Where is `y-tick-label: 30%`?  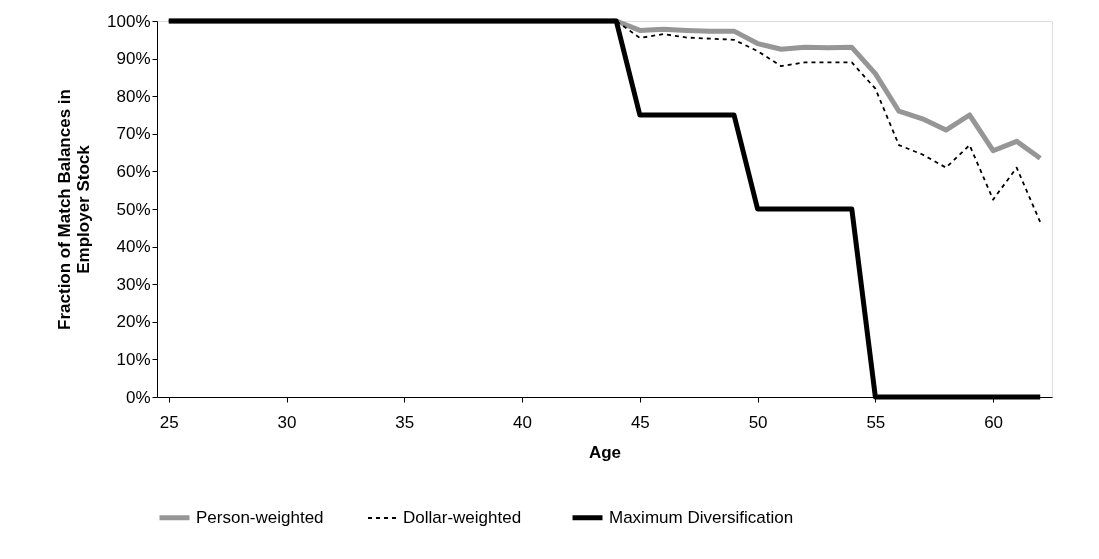
y-tick-label: 30% is located at coordinates (133, 284).